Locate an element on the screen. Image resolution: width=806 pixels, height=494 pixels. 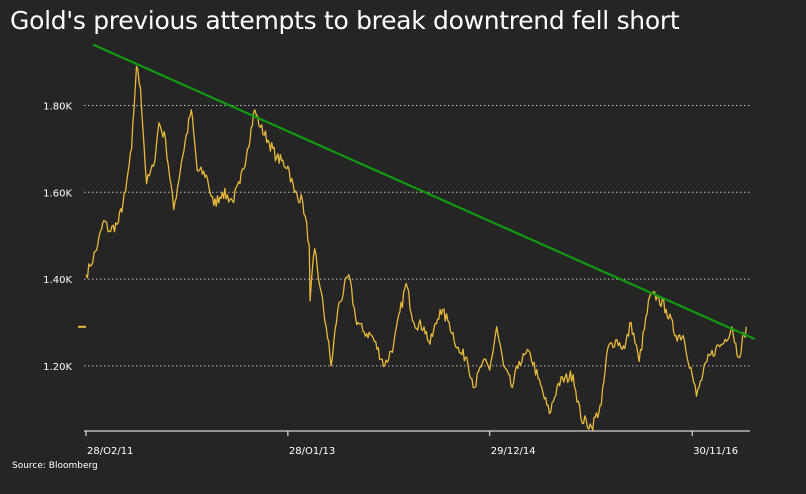
y-tick-label: 1.60K is located at coordinates (57, 193).